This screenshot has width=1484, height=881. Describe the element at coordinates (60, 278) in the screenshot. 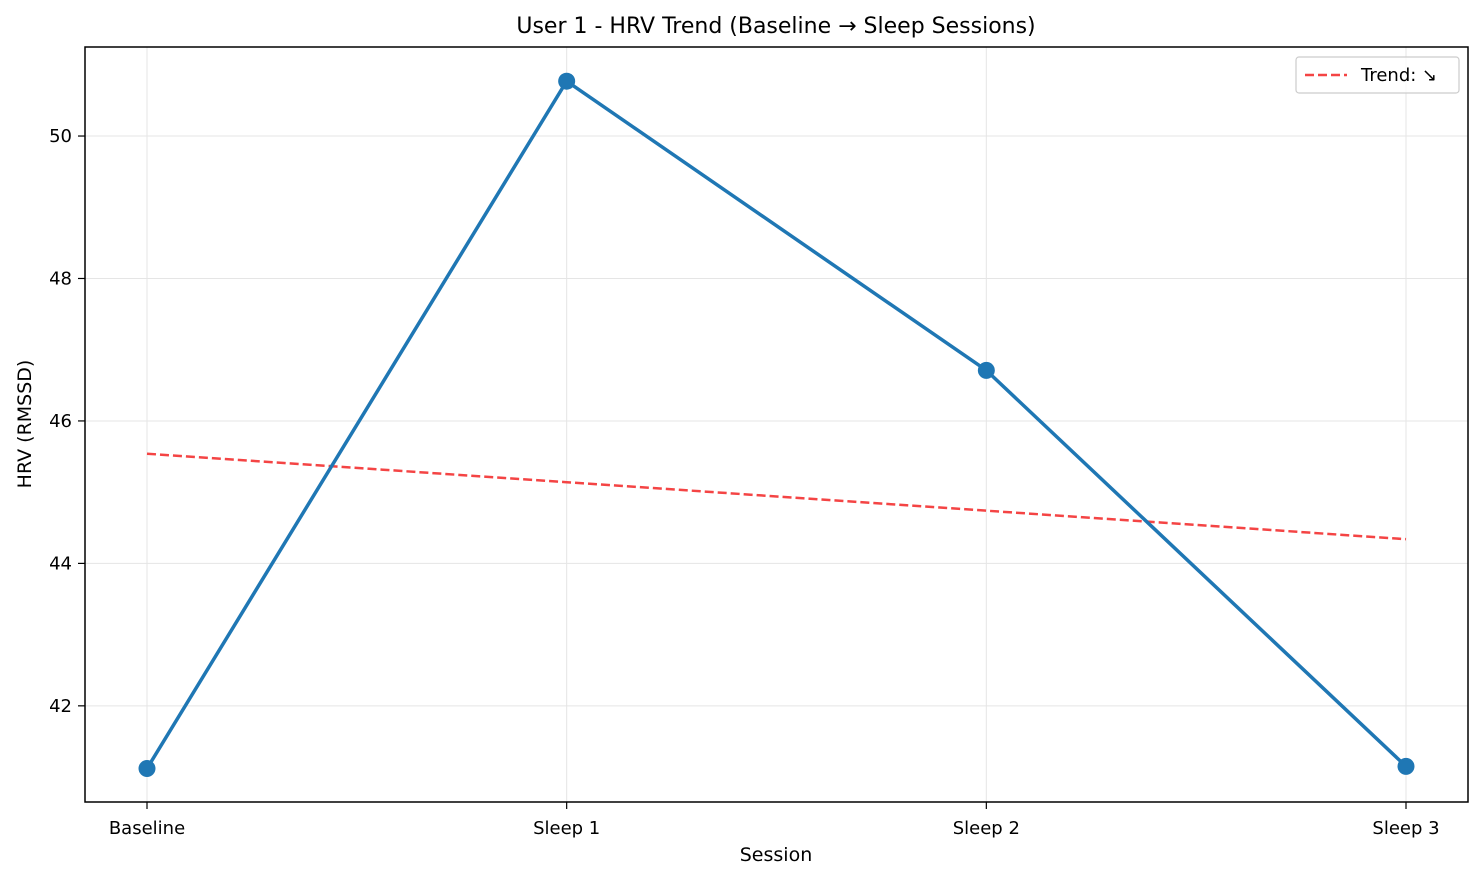

I see `y-tick-label: 48` at that location.